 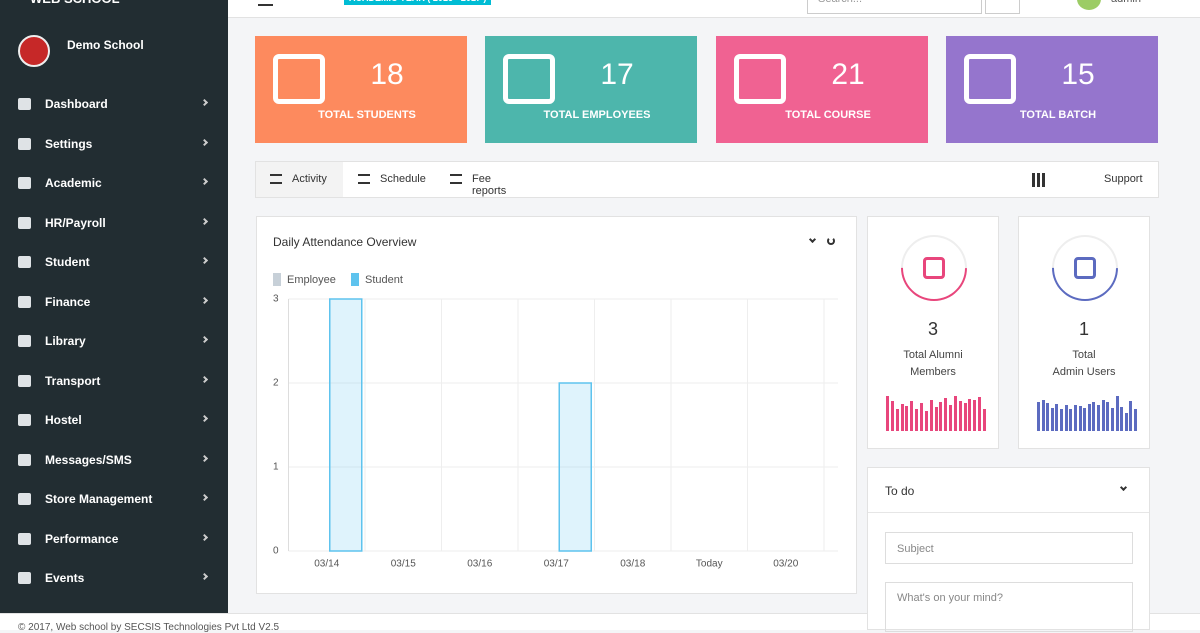 What do you see at coordinates (114, 144) in the screenshot?
I see `menu-item: Settings` at bounding box center [114, 144].